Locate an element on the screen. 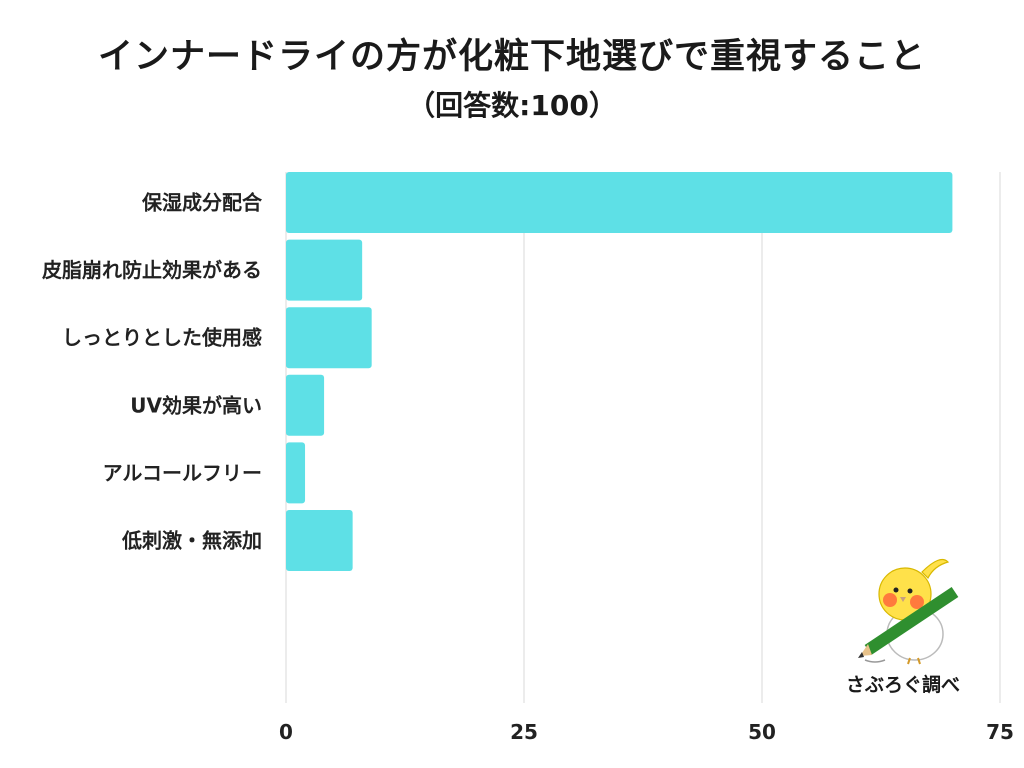  category-label: アルコールフリー is located at coordinates (182, 473).